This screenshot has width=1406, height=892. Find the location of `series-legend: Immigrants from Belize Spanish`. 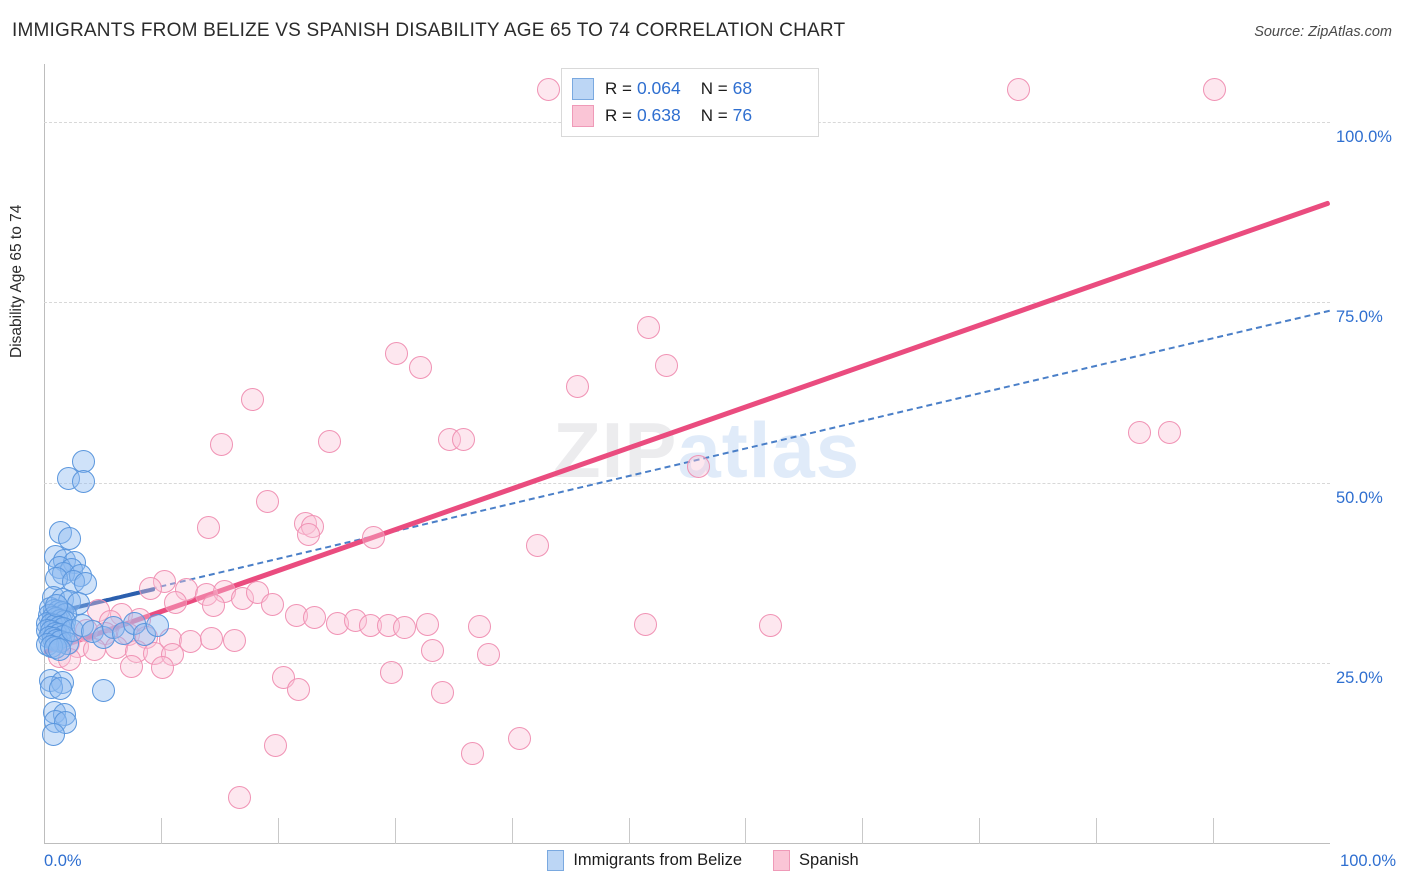

series-legend: Immigrants from Belize Spanish is located at coordinates (703, 860).